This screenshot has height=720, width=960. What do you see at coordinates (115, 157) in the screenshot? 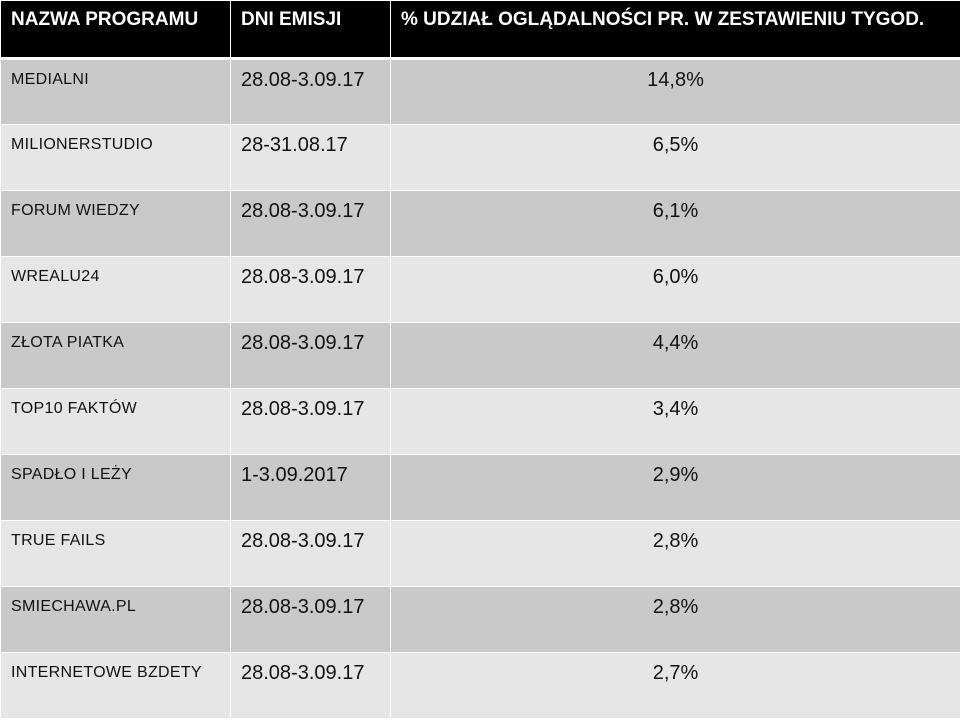
I see `program-name-cell: MILIONERSTUDIO` at bounding box center [115, 157].